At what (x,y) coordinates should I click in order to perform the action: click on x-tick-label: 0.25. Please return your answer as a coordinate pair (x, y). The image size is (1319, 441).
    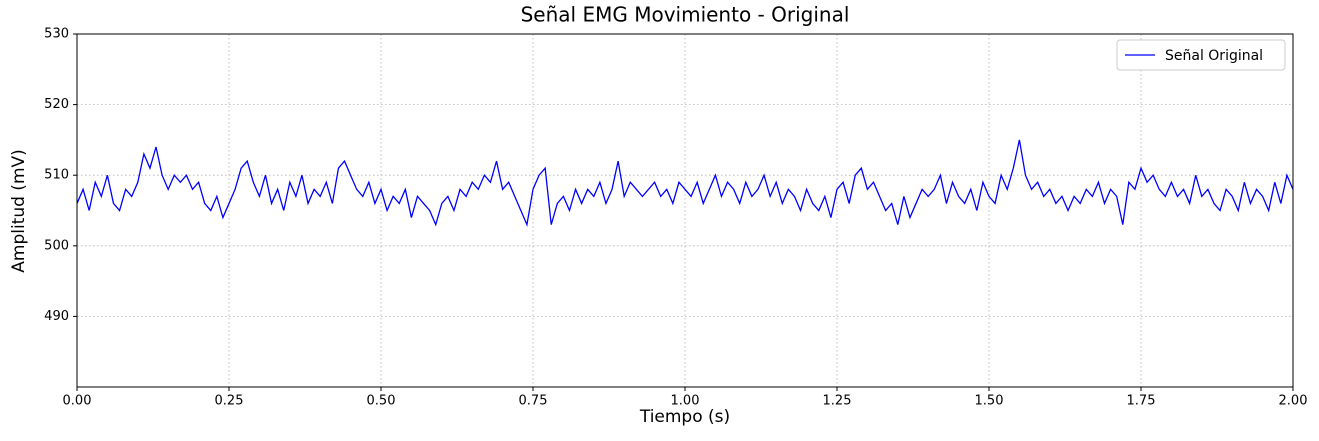
    Looking at the image, I should click on (229, 401).